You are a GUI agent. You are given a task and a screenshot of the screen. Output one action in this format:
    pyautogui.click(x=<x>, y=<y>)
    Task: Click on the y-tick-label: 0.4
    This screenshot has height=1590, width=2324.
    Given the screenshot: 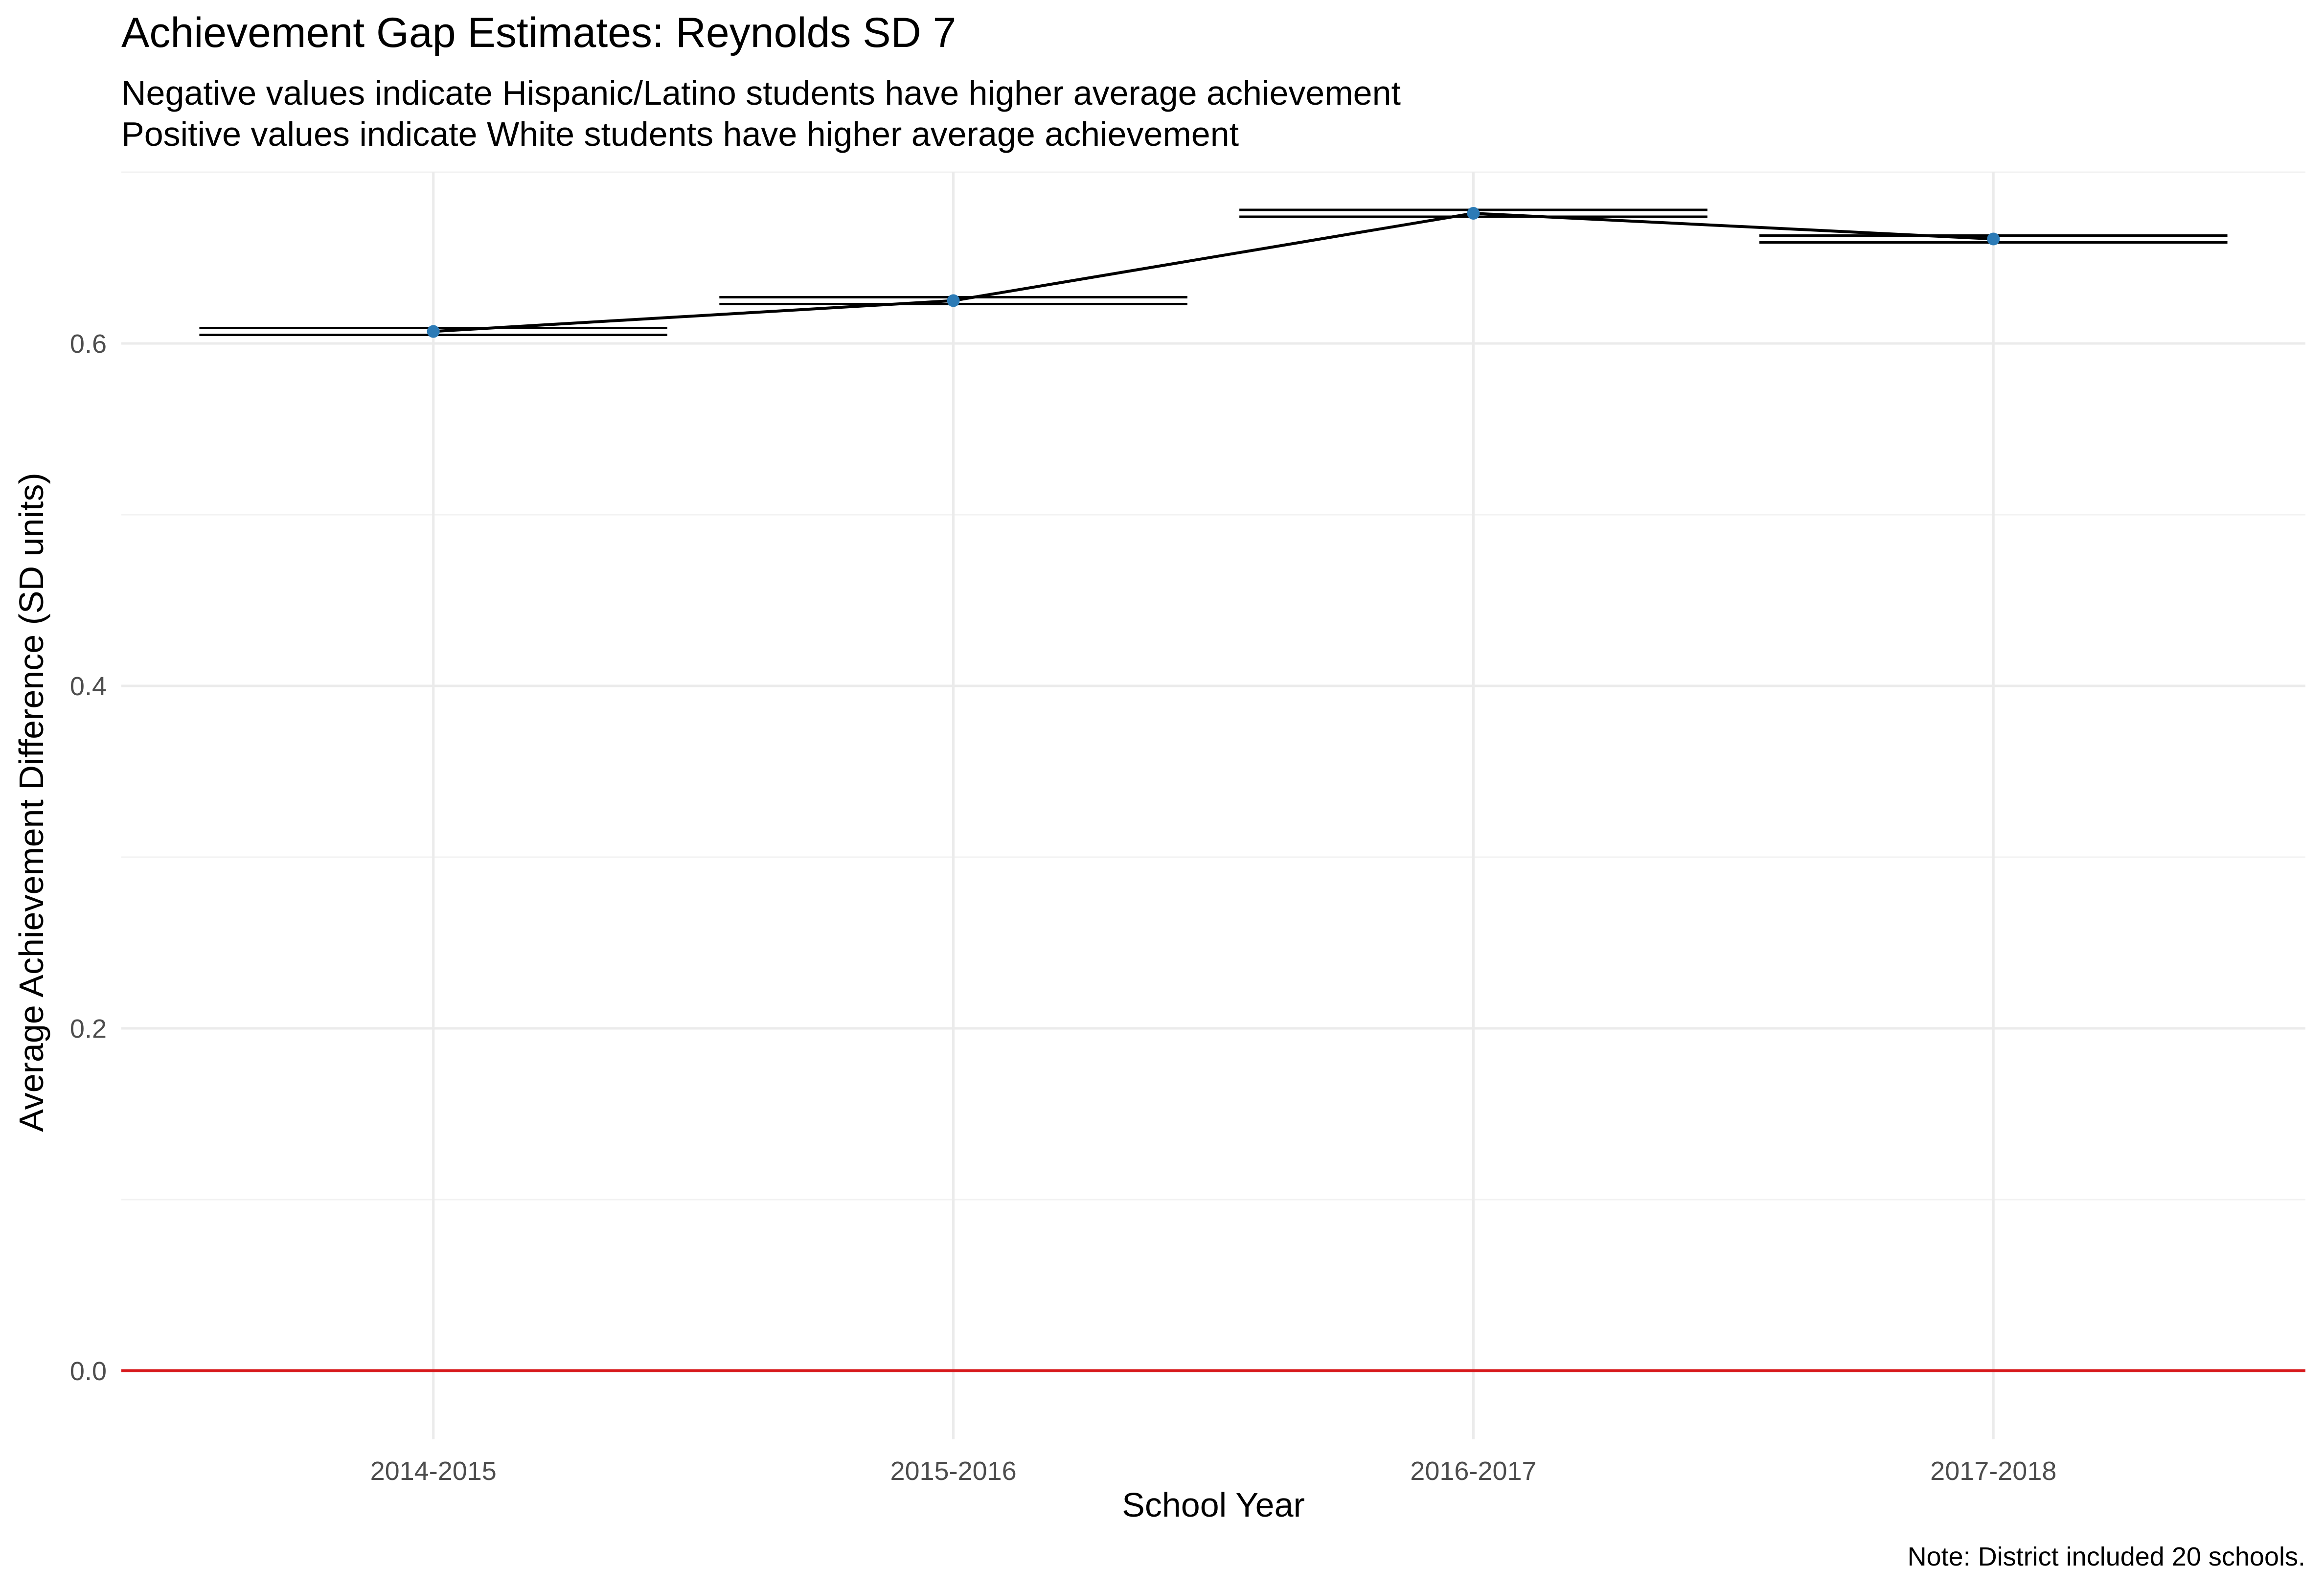 What is the action you would take?
    pyautogui.click(x=89, y=687)
    